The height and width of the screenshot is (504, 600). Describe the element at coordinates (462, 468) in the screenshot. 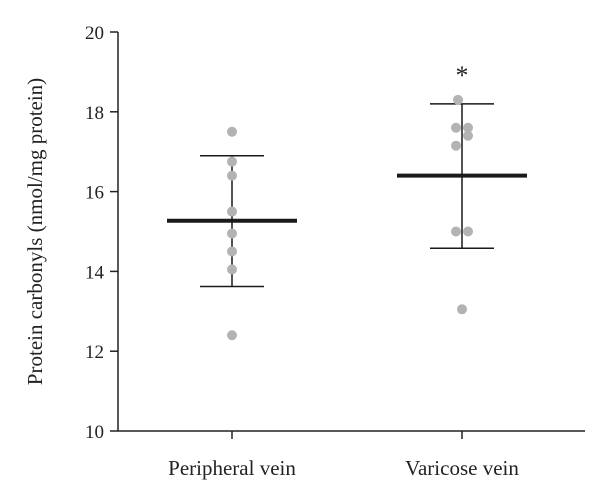

I see `x-category-label: Varicose vein` at that location.